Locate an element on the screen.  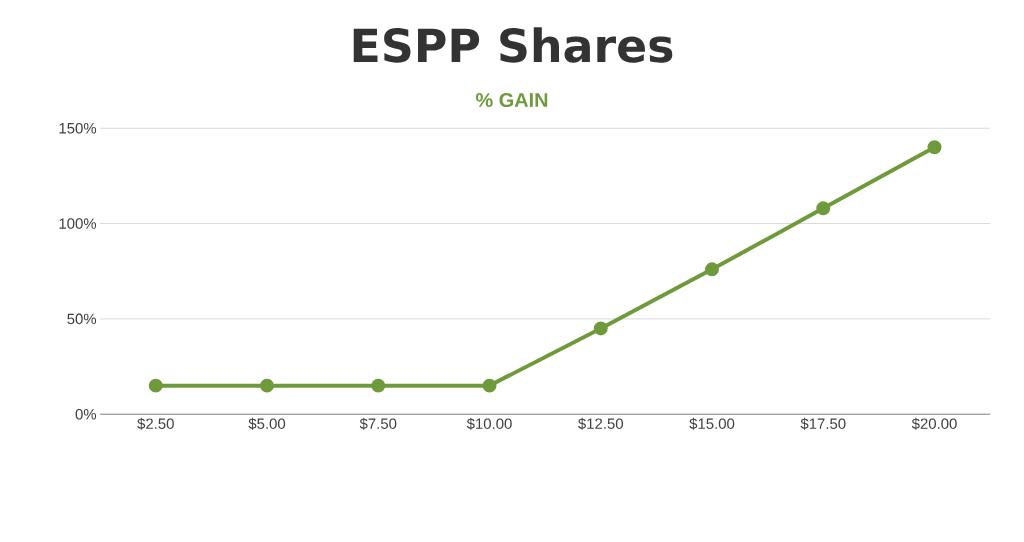
x-tick-label: $2.50 is located at coordinates (155, 423).